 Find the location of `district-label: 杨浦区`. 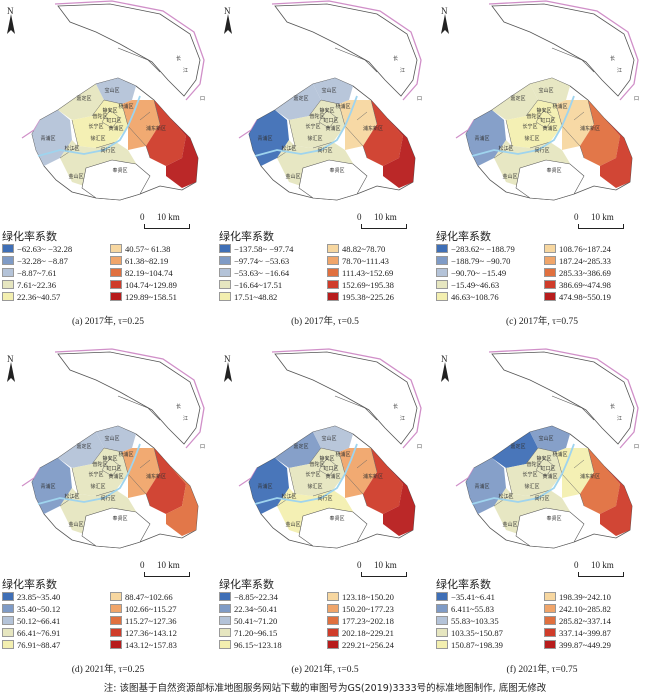

district-label: 杨浦区 is located at coordinates (342, 106).